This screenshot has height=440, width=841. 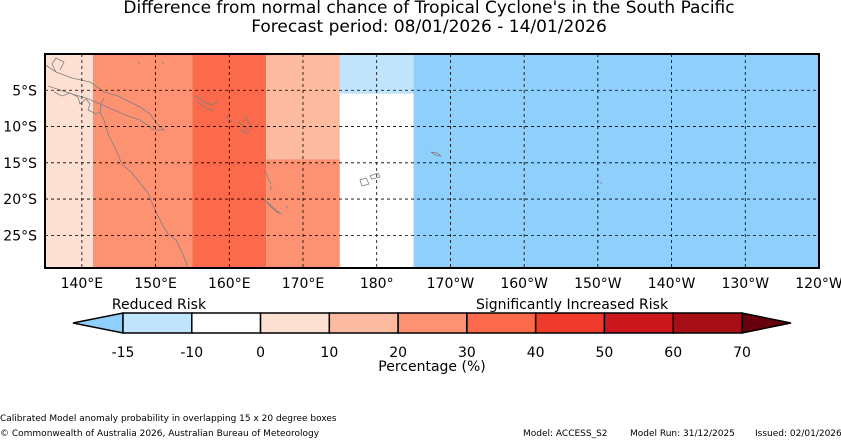 I want to click on model-name: Model: ACCESS_S2, so click(x=565, y=434).